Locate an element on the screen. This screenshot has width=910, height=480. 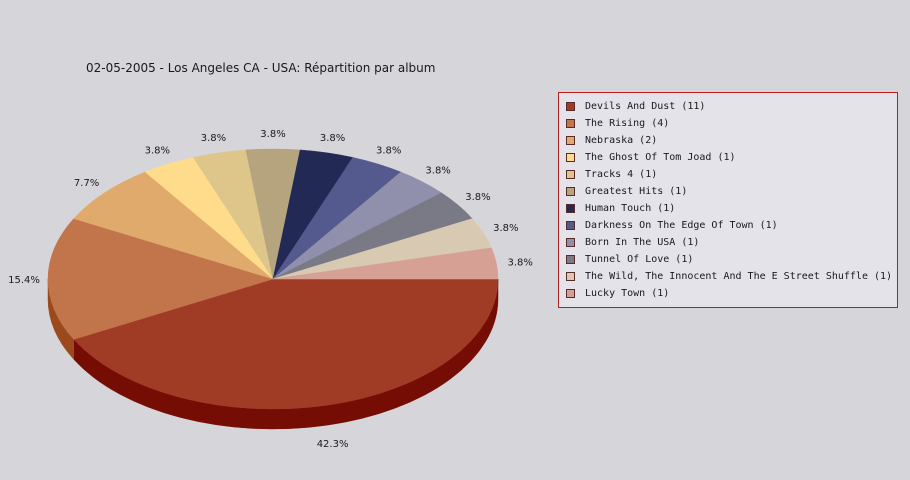
pie-percent-label: 15.4% is located at coordinates (24, 280).